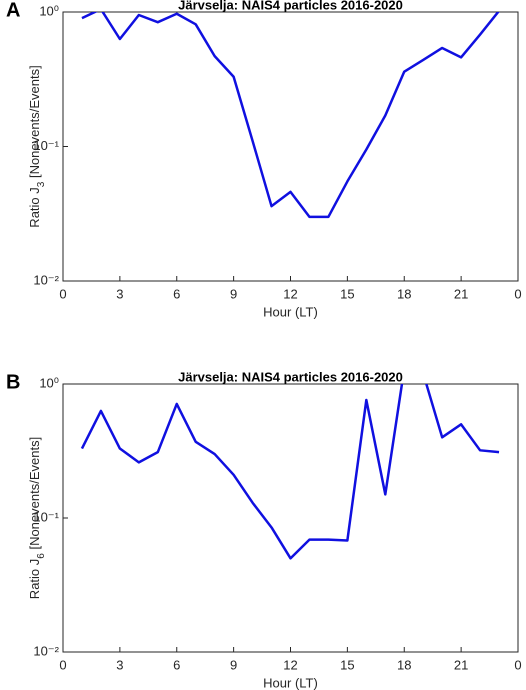 The height and width of the screenshot is (690, 526). I want to click on panel-label: A, so click(13, 10).